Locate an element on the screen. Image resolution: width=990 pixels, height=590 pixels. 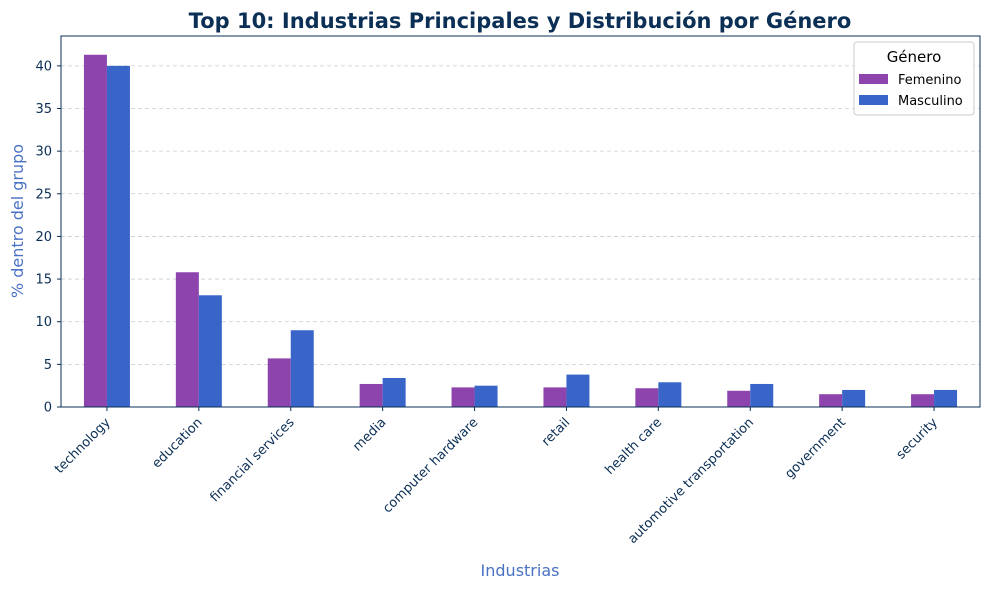
bar-masculino-security is located at coordinates (946, 398).